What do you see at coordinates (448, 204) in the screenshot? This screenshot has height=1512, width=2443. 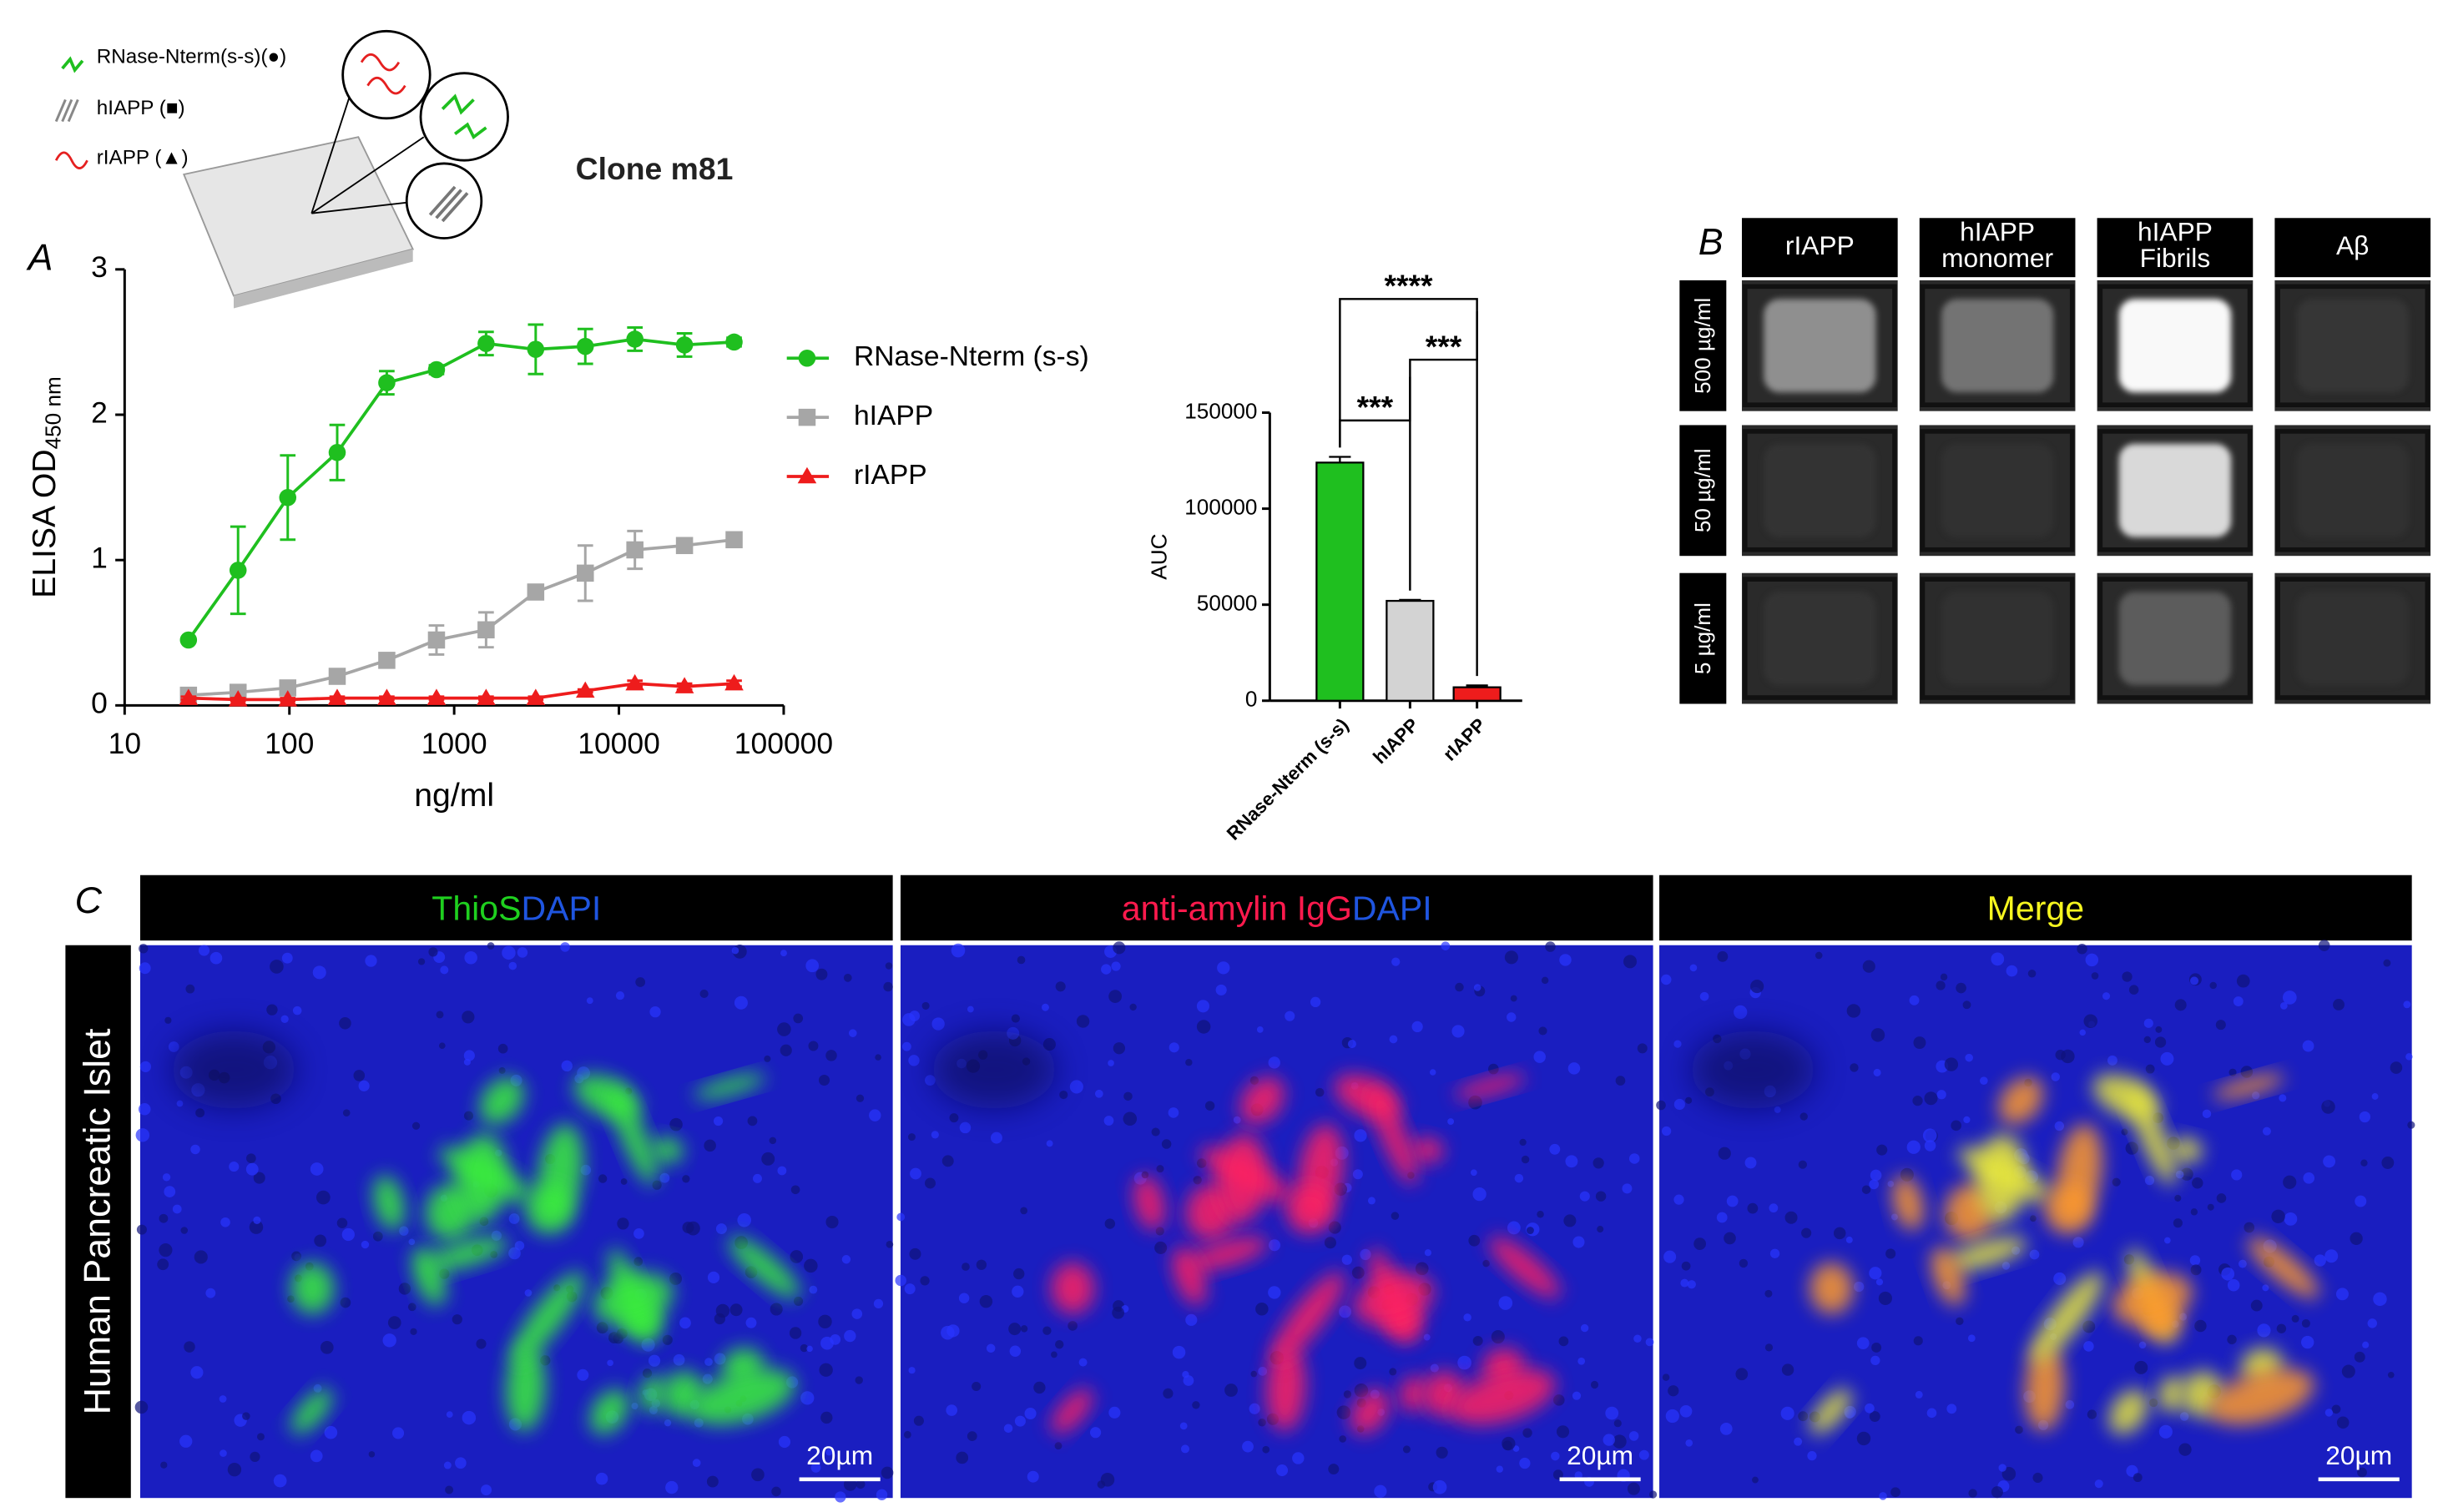 I see `icon-hiapp` at bounding box center [448, 204].